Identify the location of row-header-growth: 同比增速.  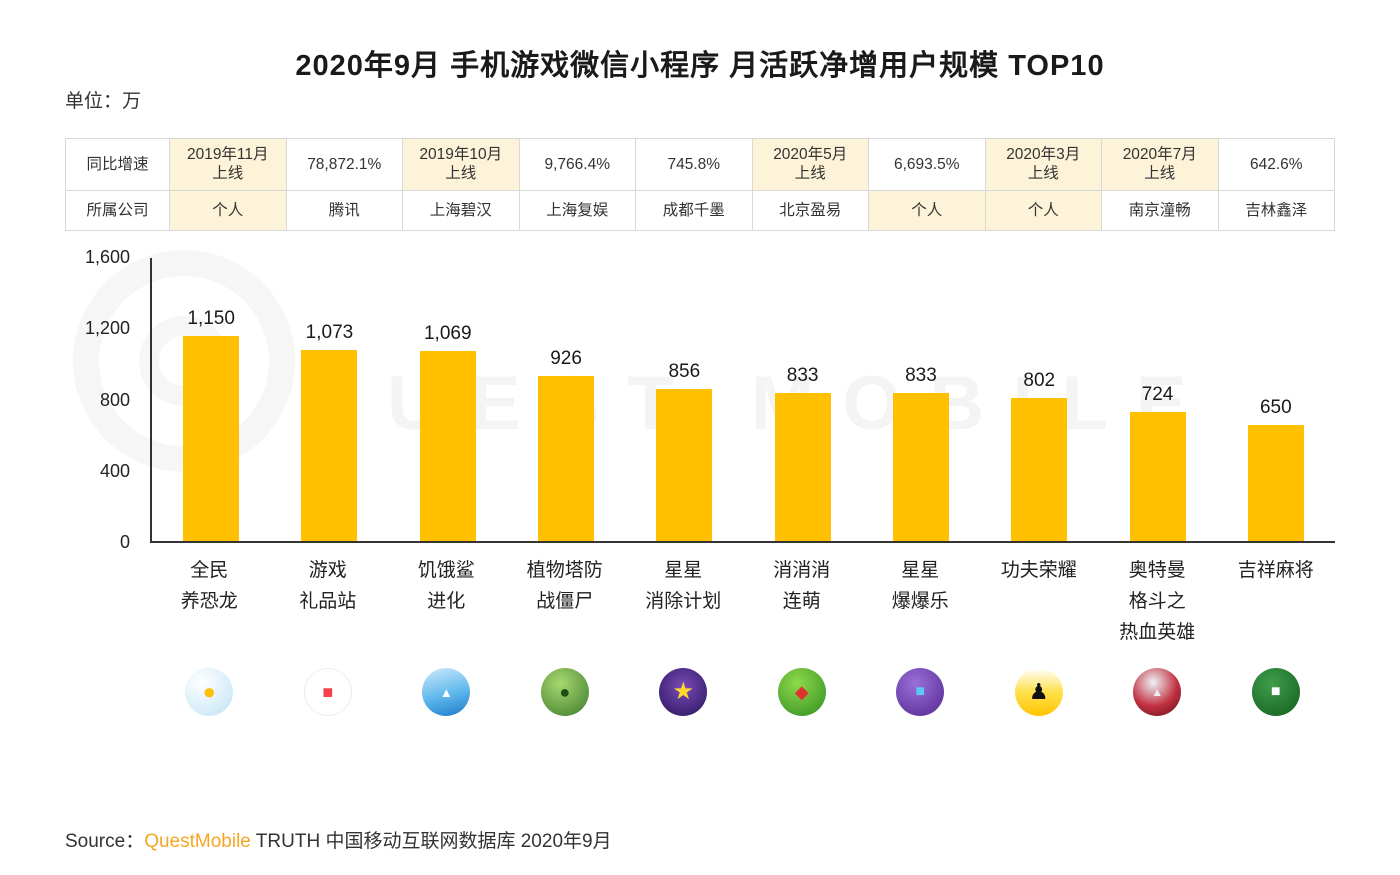
(118, 165).